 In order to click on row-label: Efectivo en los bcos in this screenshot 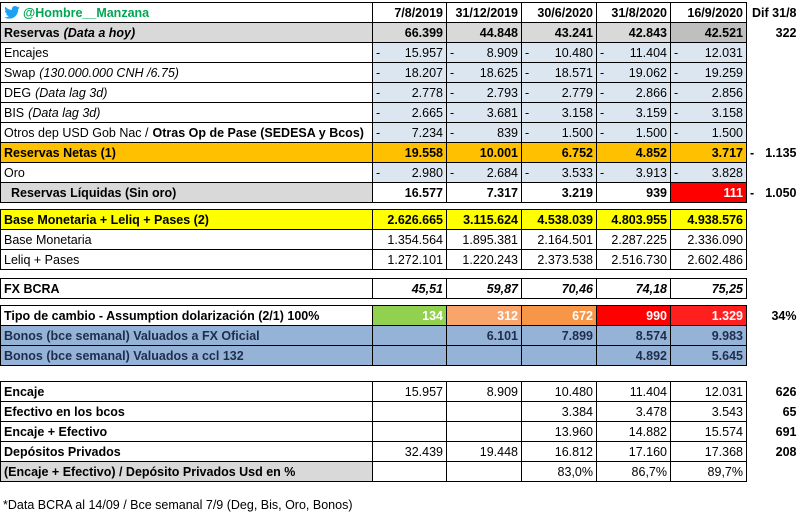, I will do `click(186, 411)`.